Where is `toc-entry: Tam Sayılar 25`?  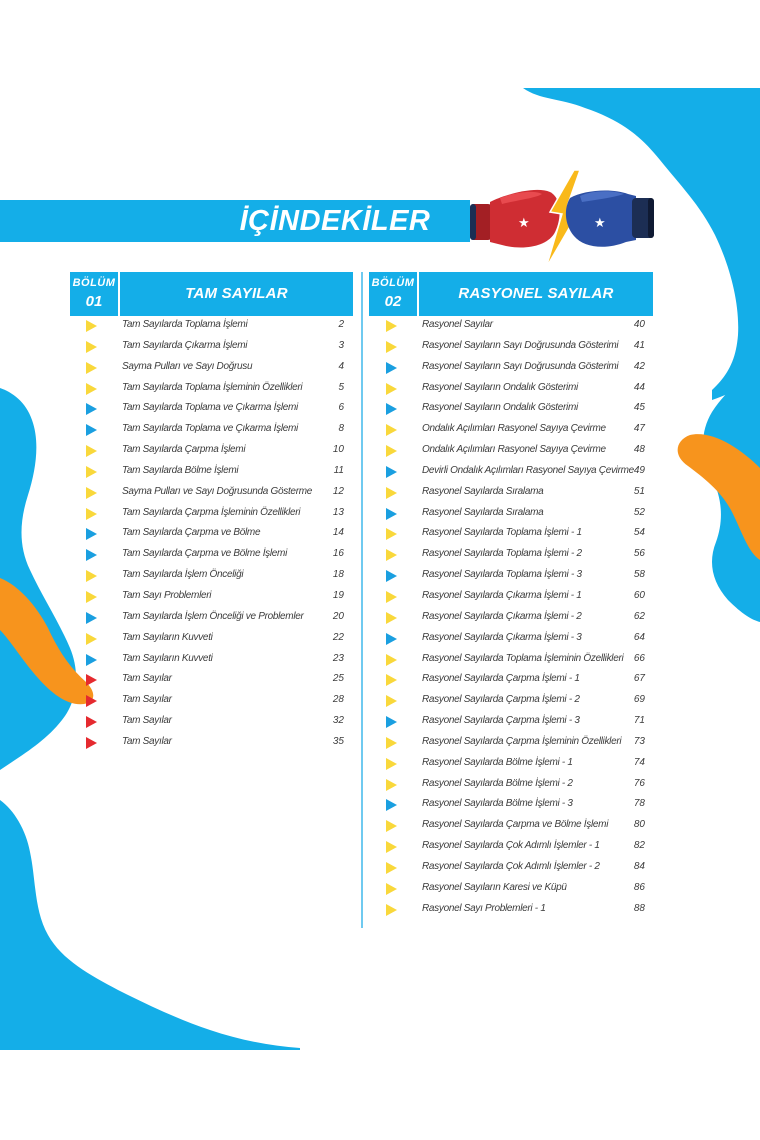
toc-entry: Tam Sayılar 25 is located at coordinates (215, 679).